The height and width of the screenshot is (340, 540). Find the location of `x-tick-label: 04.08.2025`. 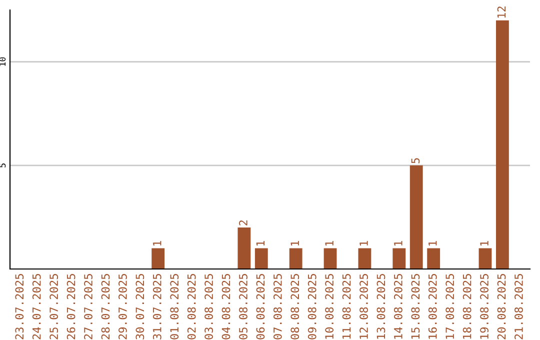

x-tick-label: 04.08.2025 is located at coordinates (226, 307).